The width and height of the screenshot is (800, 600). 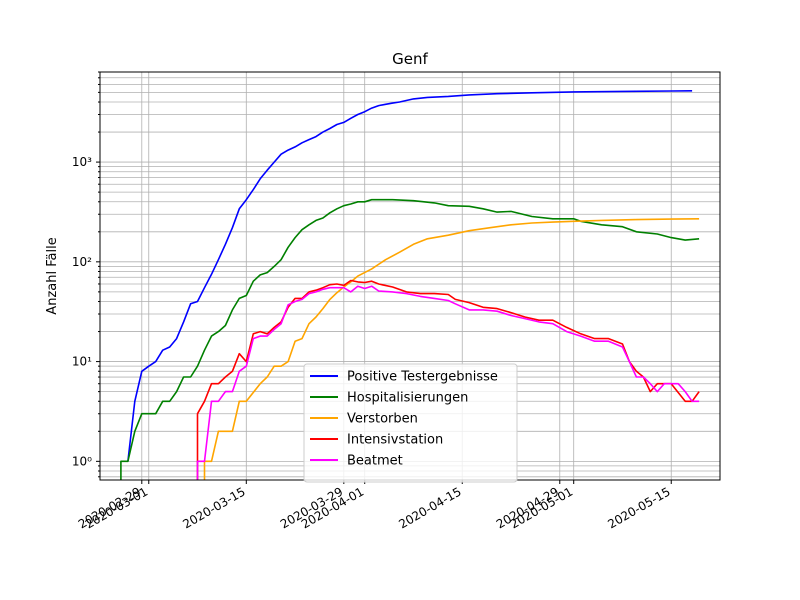 What do you see at coordinates (407, 398) in the screenshot?
I see `legend-label-2: Hospitalisierungen` at bounding box center [407, 398].